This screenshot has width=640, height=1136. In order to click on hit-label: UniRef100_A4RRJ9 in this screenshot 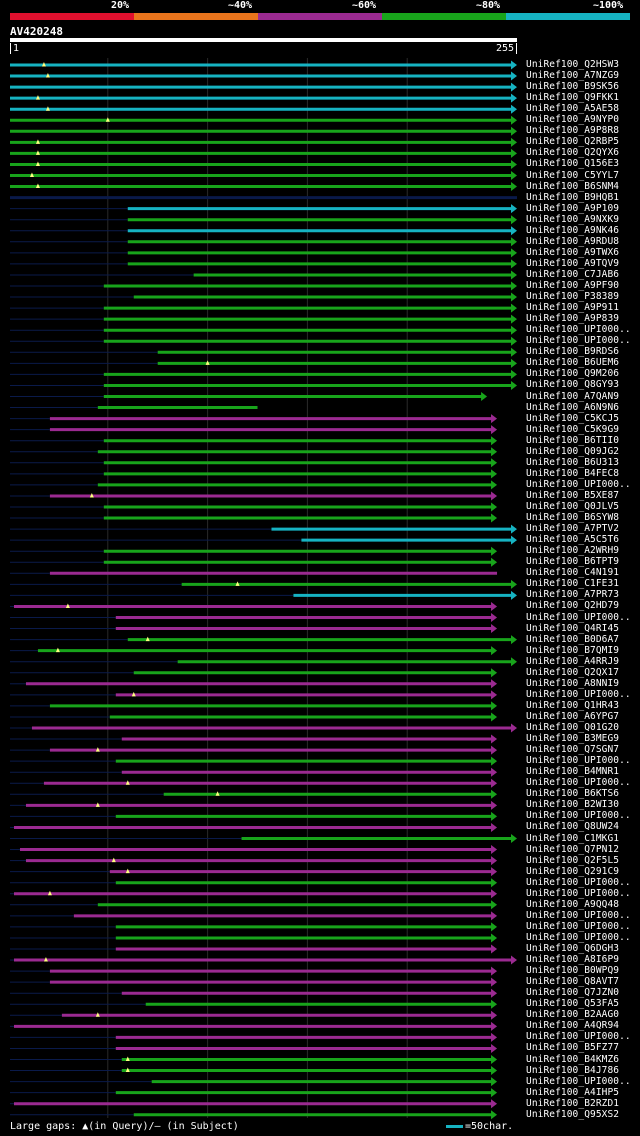, I will do `click(573, 661)`.